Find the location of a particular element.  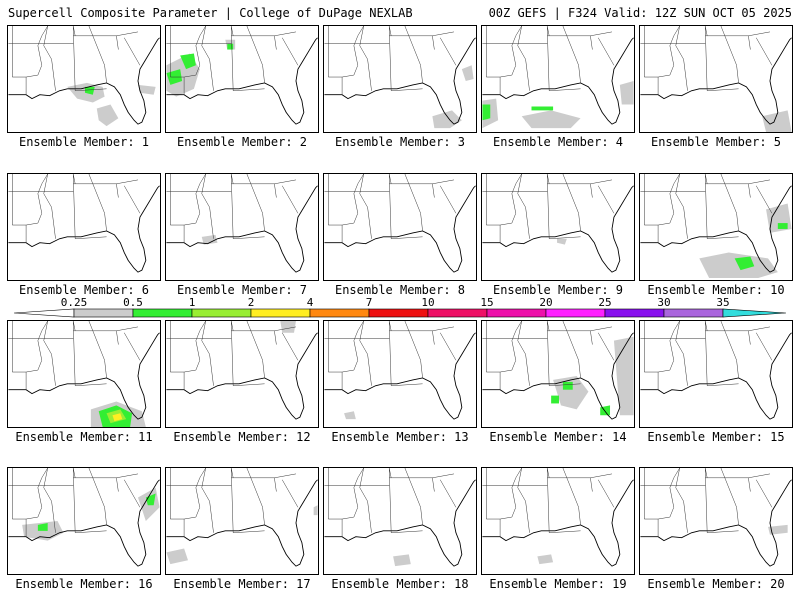

panel-label: Ensemble Member: 19 is located at coordinates (558, 584).